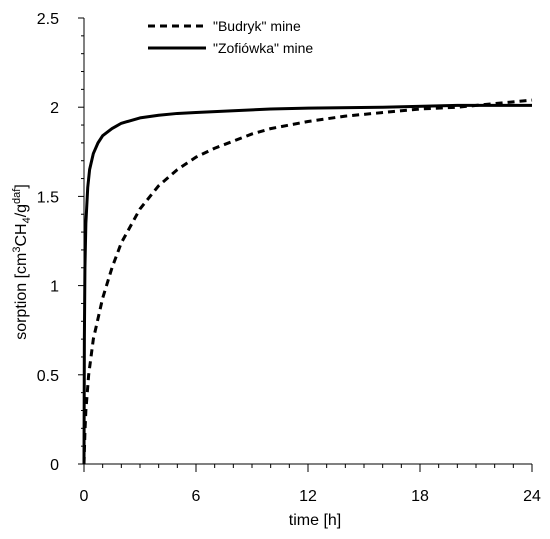 This screenshot has width=550, height=539. I want to click on x-axis-title: time [h], so click(315, 520).